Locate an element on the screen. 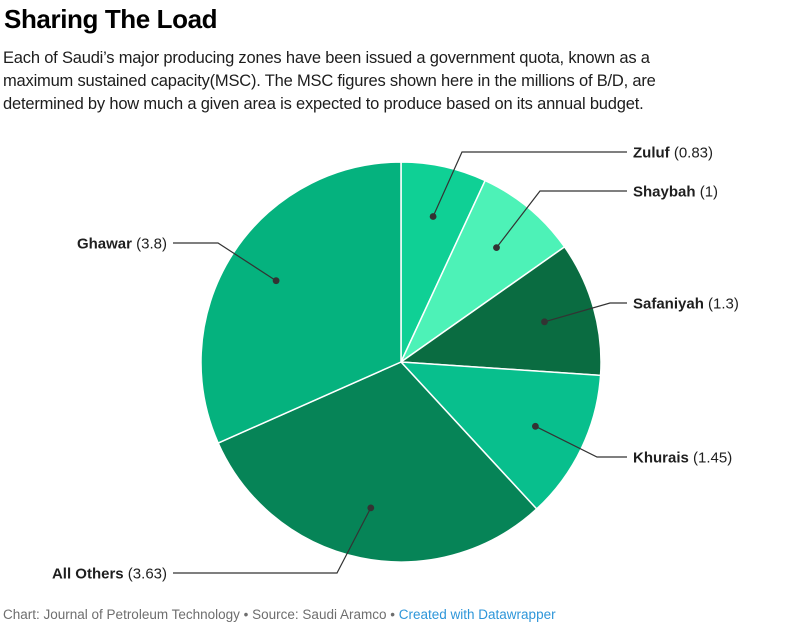 This screenshot has height=634, width=800. chart-title: Sharing The Load is located at coordinates (111, 19).